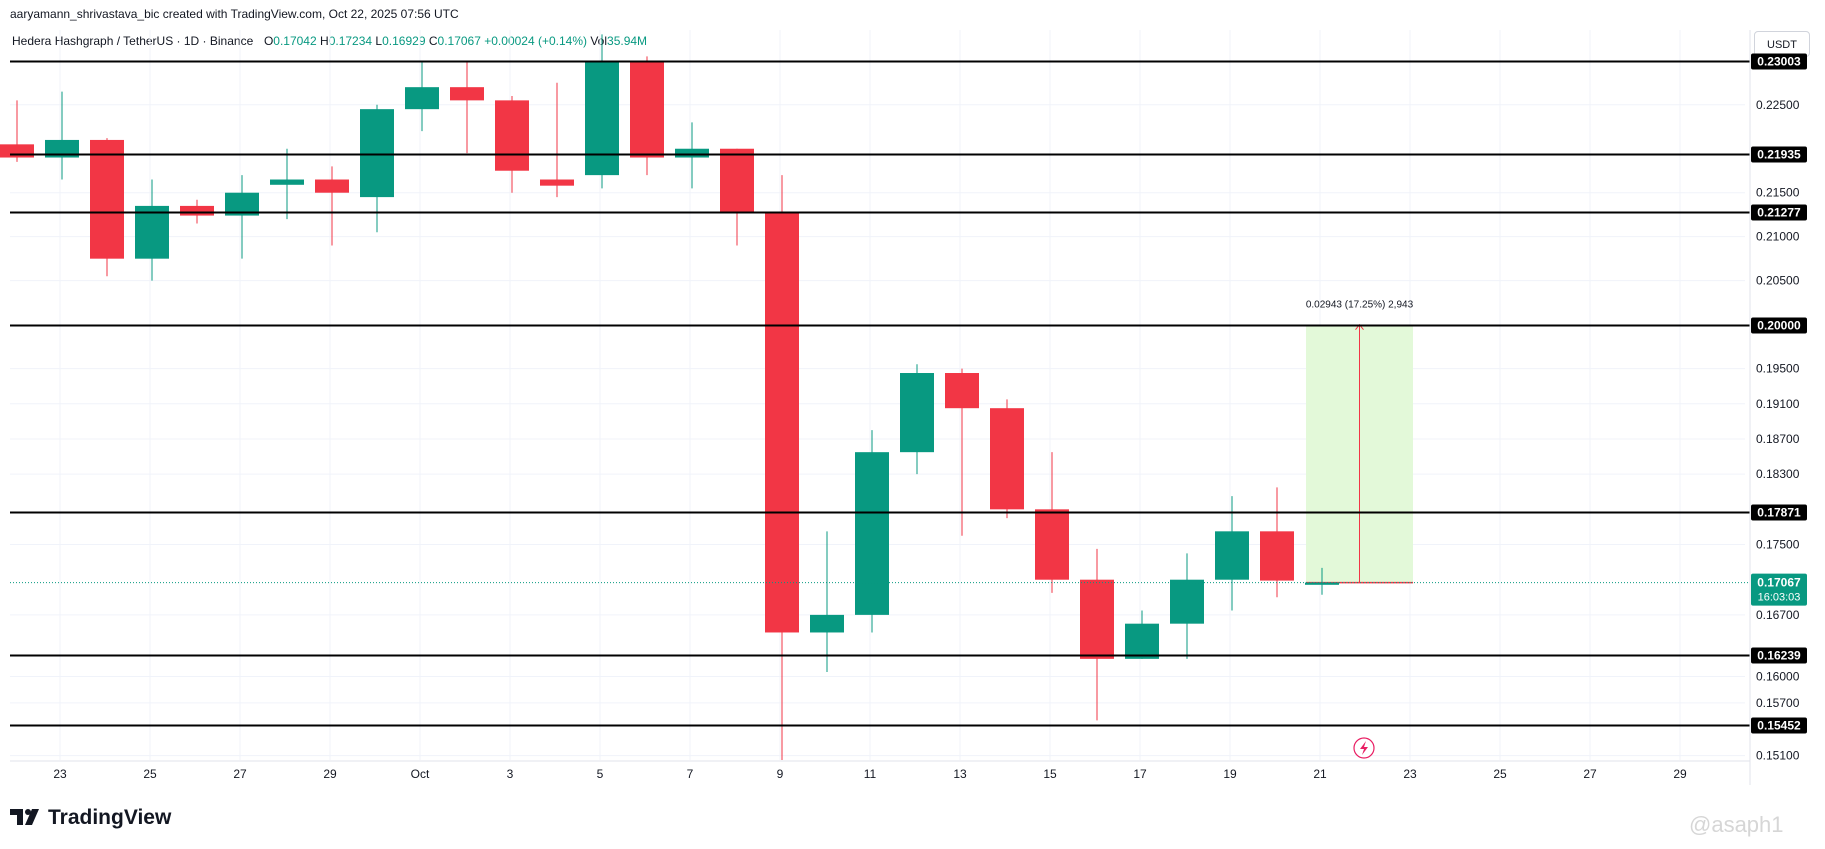 The width and height of the screenshot is (1825, 849). Describe the element at coordinates (295, 41) in the screenshot. I see `open-value: 0.17042` at that location.